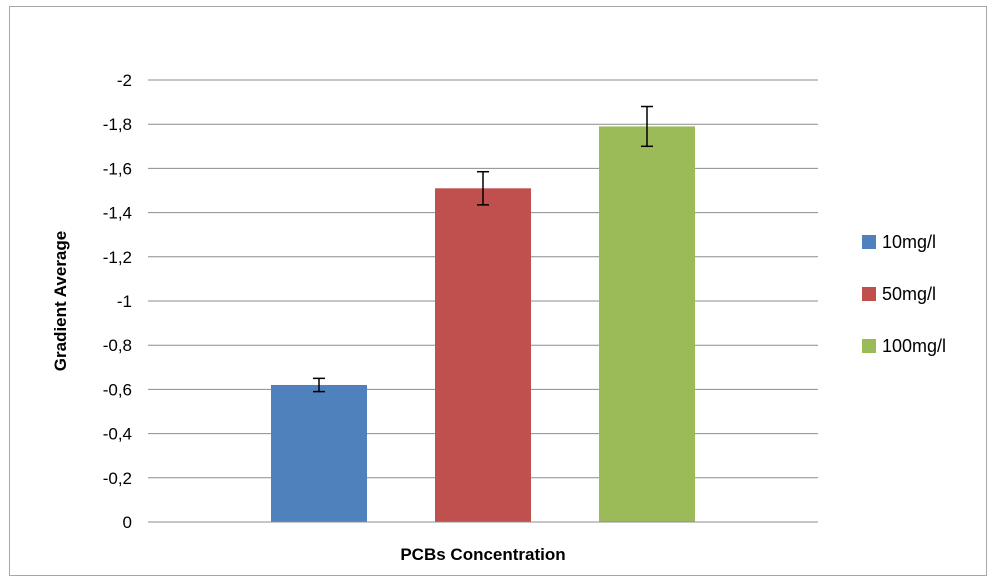 The image size is (989, 578). What do you see at coordinates (647, 324) in the screenshot?
I see `bar-100mg/l` at bounding box center [647, 324].